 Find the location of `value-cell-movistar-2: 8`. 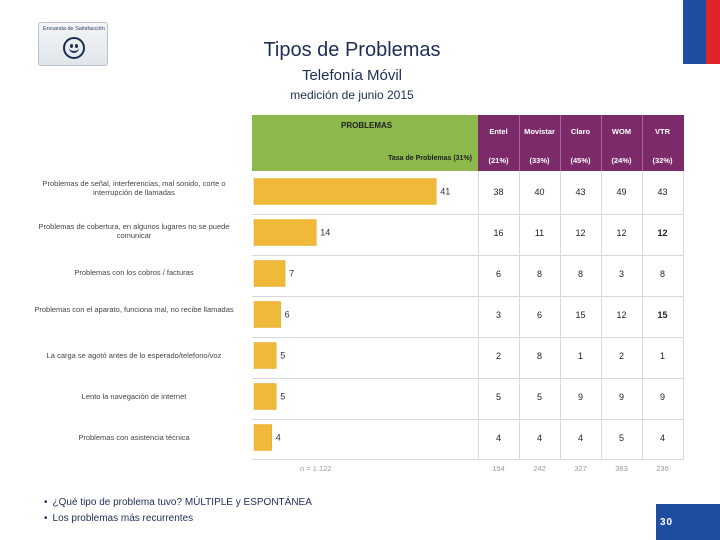

value-cell-movistar-2: 8 is located at coordinates (539, 274).